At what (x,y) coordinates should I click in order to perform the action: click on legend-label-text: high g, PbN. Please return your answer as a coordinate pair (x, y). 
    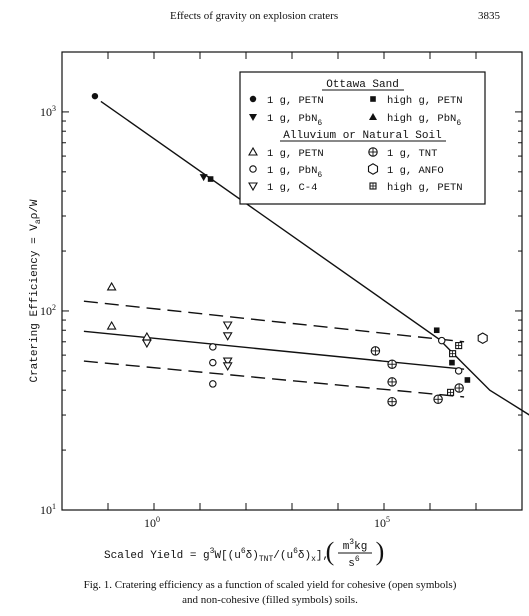
    Looking at the image, I should click on (421, 119).